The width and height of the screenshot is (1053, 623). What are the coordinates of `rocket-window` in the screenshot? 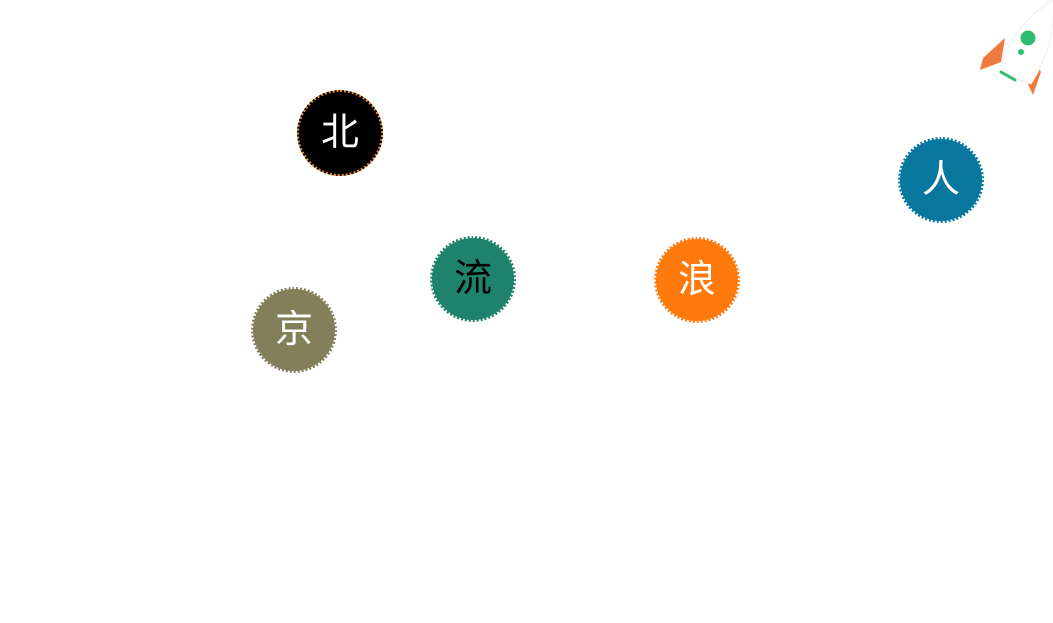 It's located at (1028, 38).